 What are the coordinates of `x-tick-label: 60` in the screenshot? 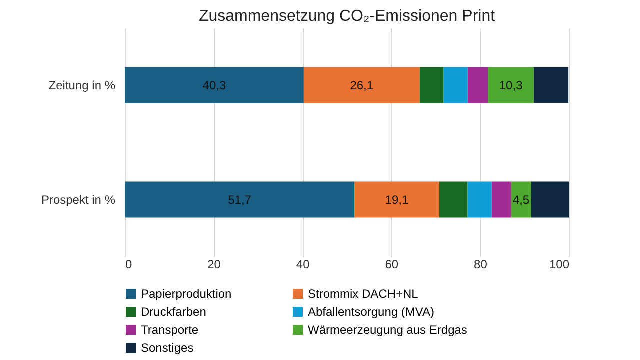 It's located at (392, 265).